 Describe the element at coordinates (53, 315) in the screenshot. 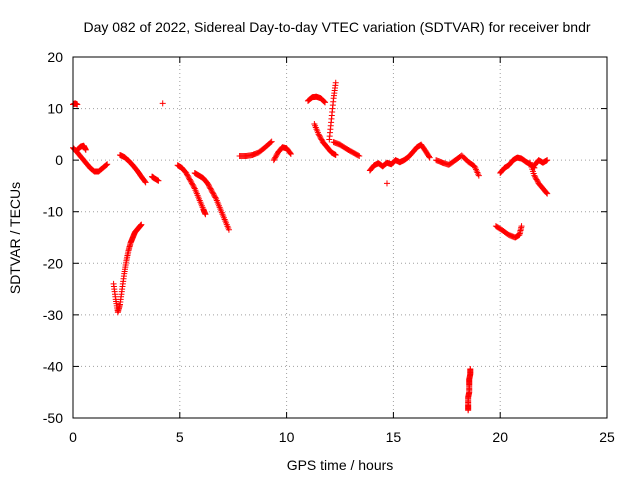

I see `y-tick-label: -30` at that location.